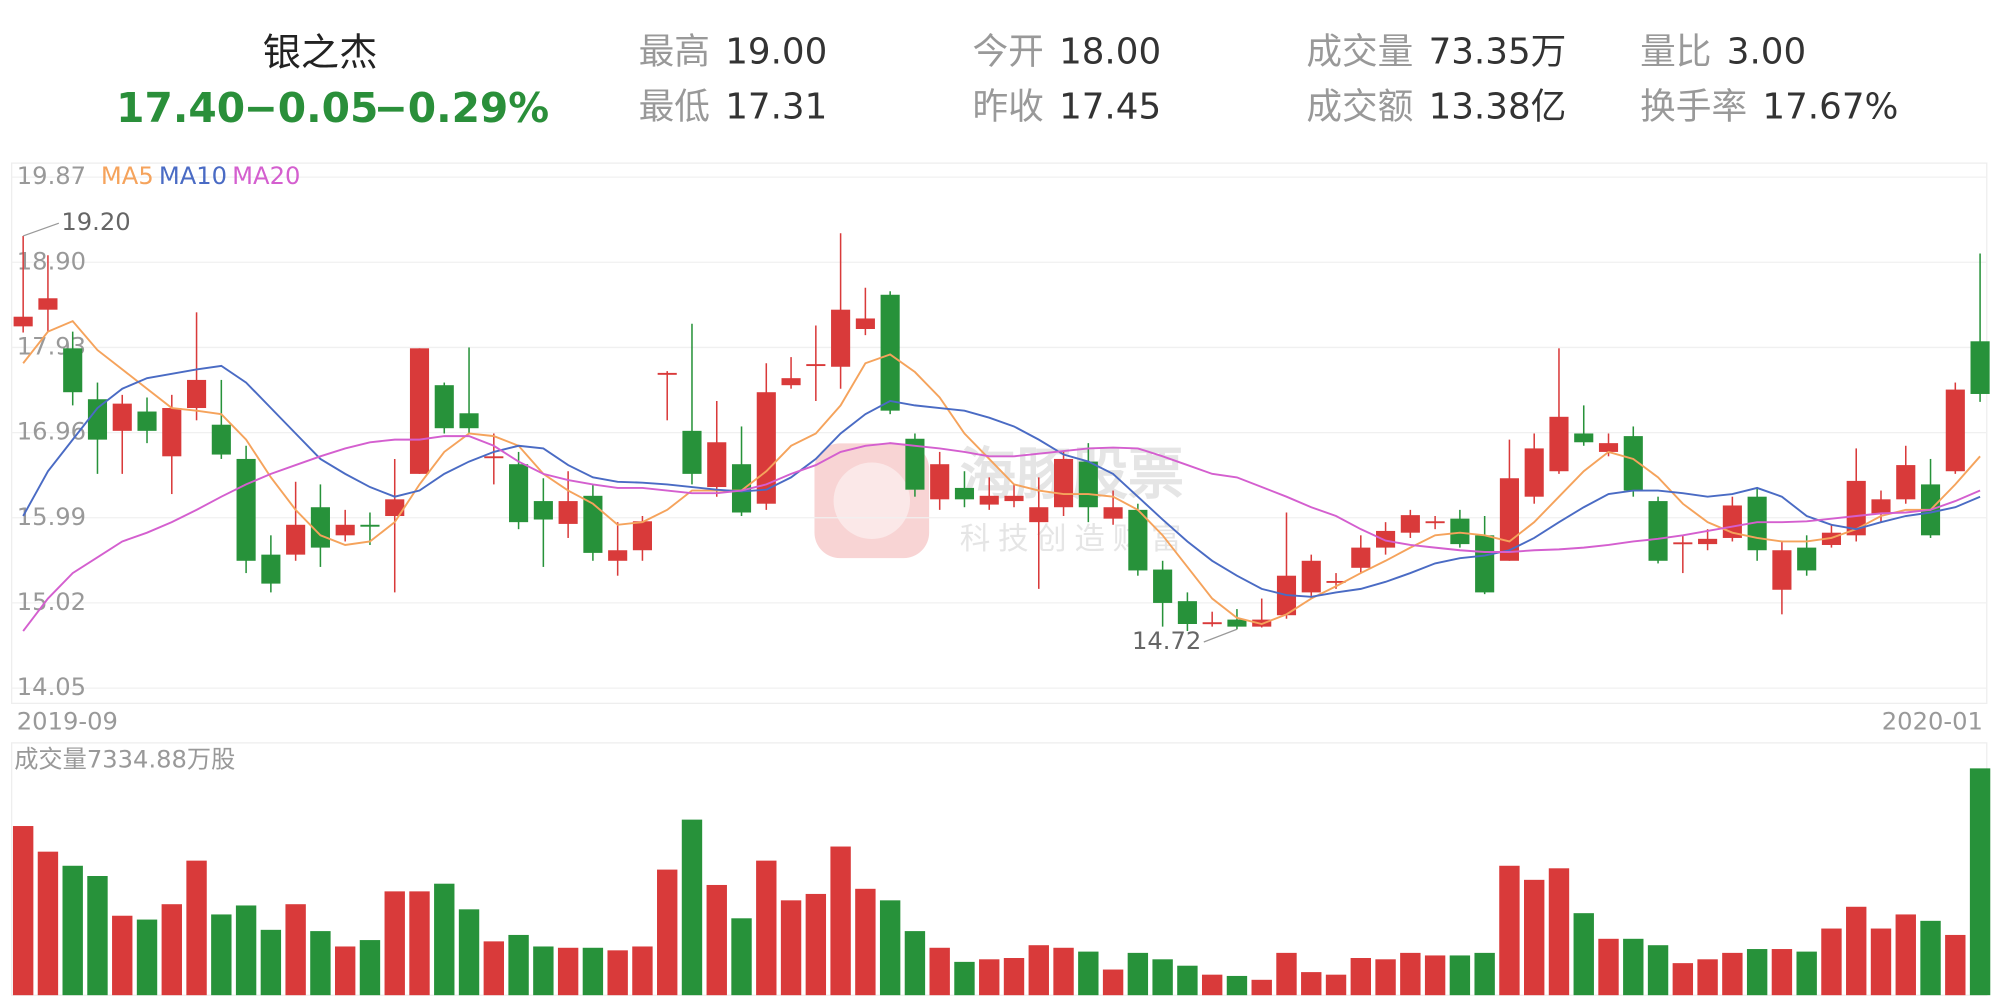 The image size is (2001, 999). I want to click on stat-value: 17.67%, so click(1830, 106).